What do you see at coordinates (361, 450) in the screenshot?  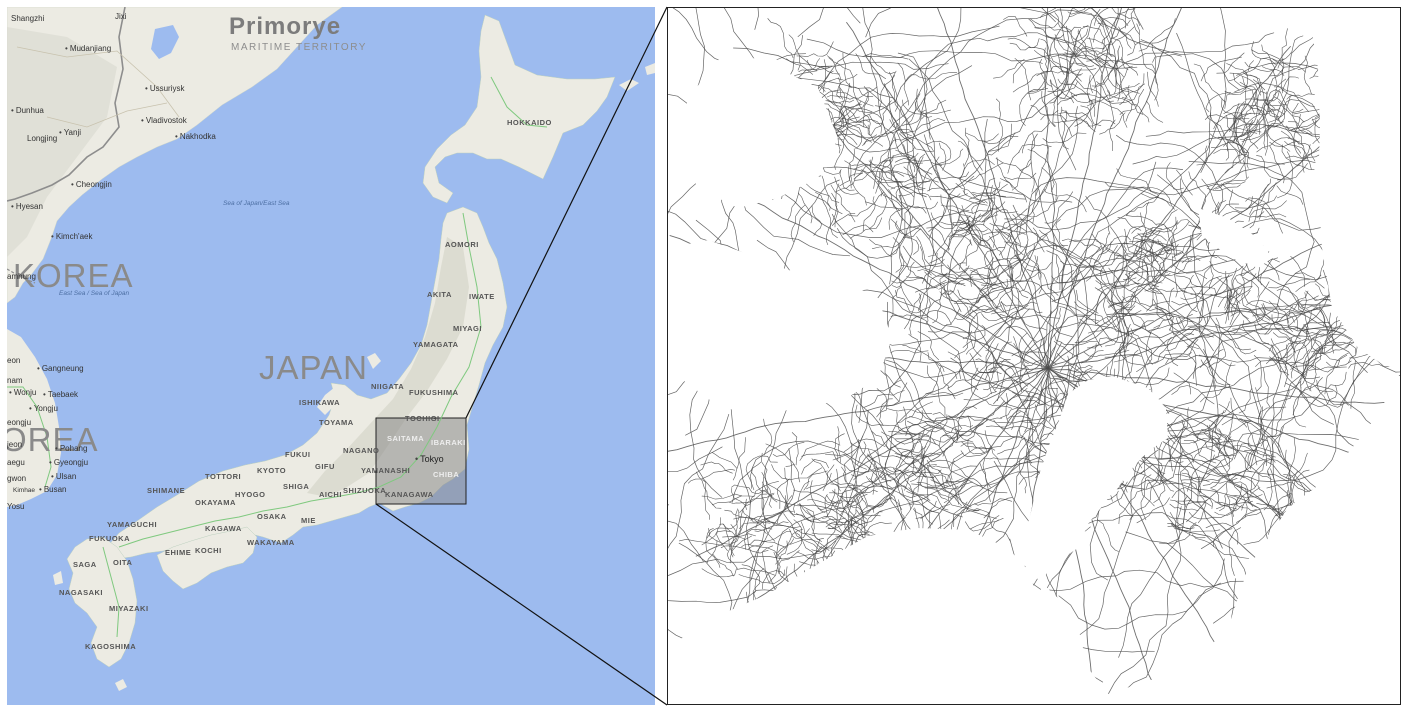 I see `prefecture-label-nagano: Nagano` at bounding box center [361, 450].